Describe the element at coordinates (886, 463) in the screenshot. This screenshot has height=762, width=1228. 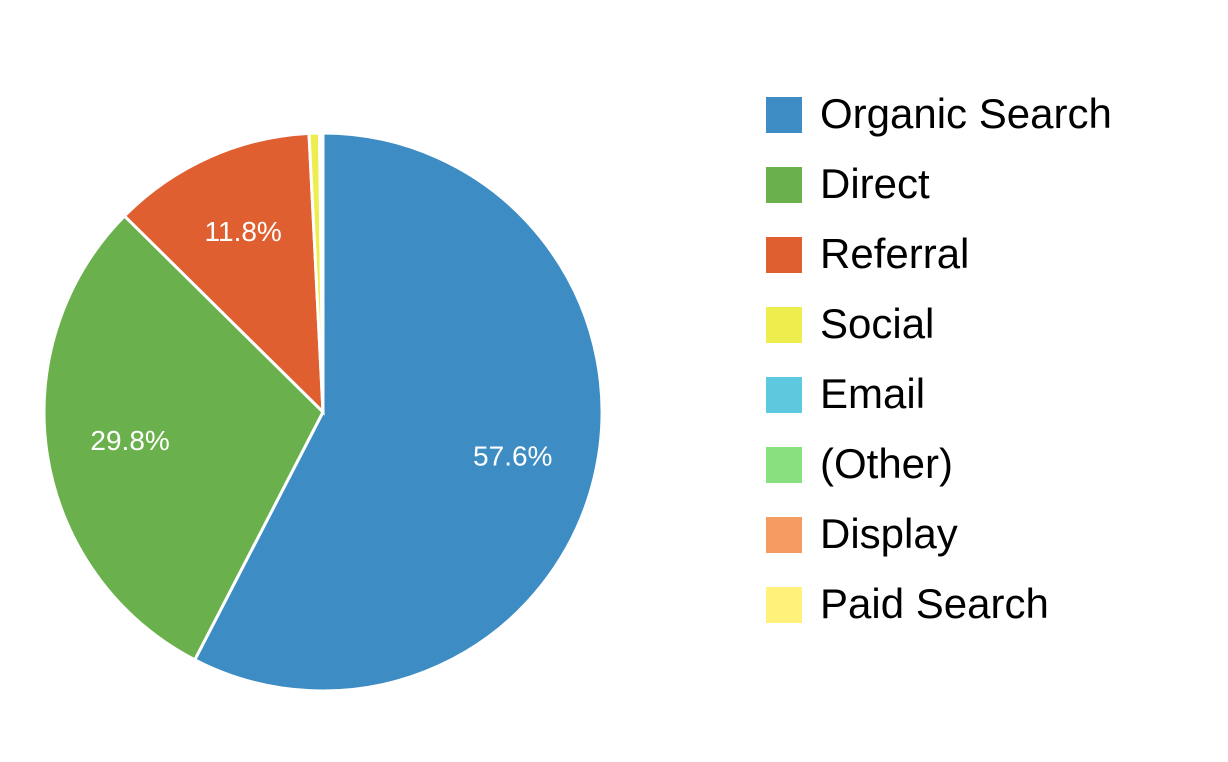
I see `legend-label: (Other)` at that location.